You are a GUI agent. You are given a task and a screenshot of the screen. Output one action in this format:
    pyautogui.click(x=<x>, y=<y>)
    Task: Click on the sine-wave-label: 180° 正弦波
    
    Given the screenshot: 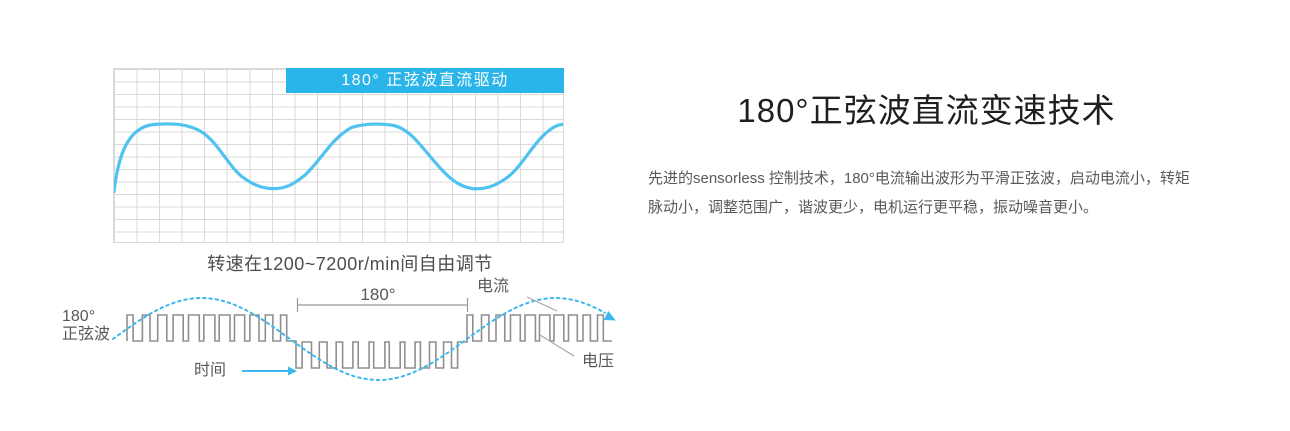 What is the action you would take?
    pyautogui.click(x=86, y=326)
    